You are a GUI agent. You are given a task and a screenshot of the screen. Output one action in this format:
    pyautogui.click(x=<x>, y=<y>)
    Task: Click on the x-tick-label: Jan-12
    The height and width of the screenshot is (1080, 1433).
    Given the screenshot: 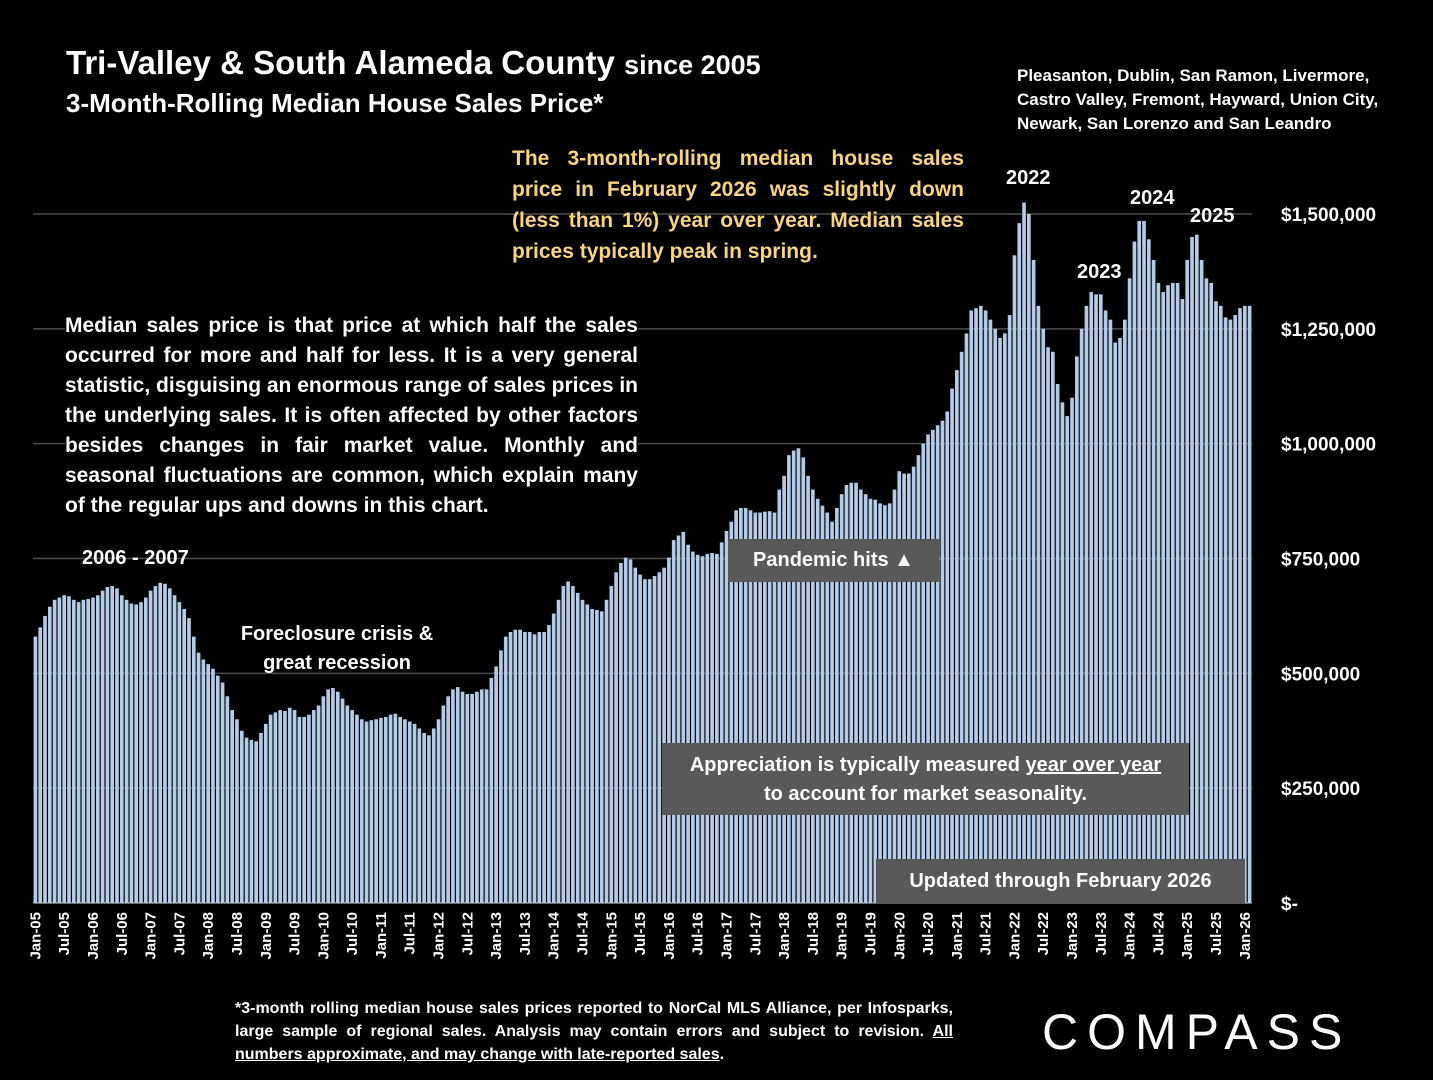 What is the action you would take?
    pyautogui.click(x=439, y=936)
    